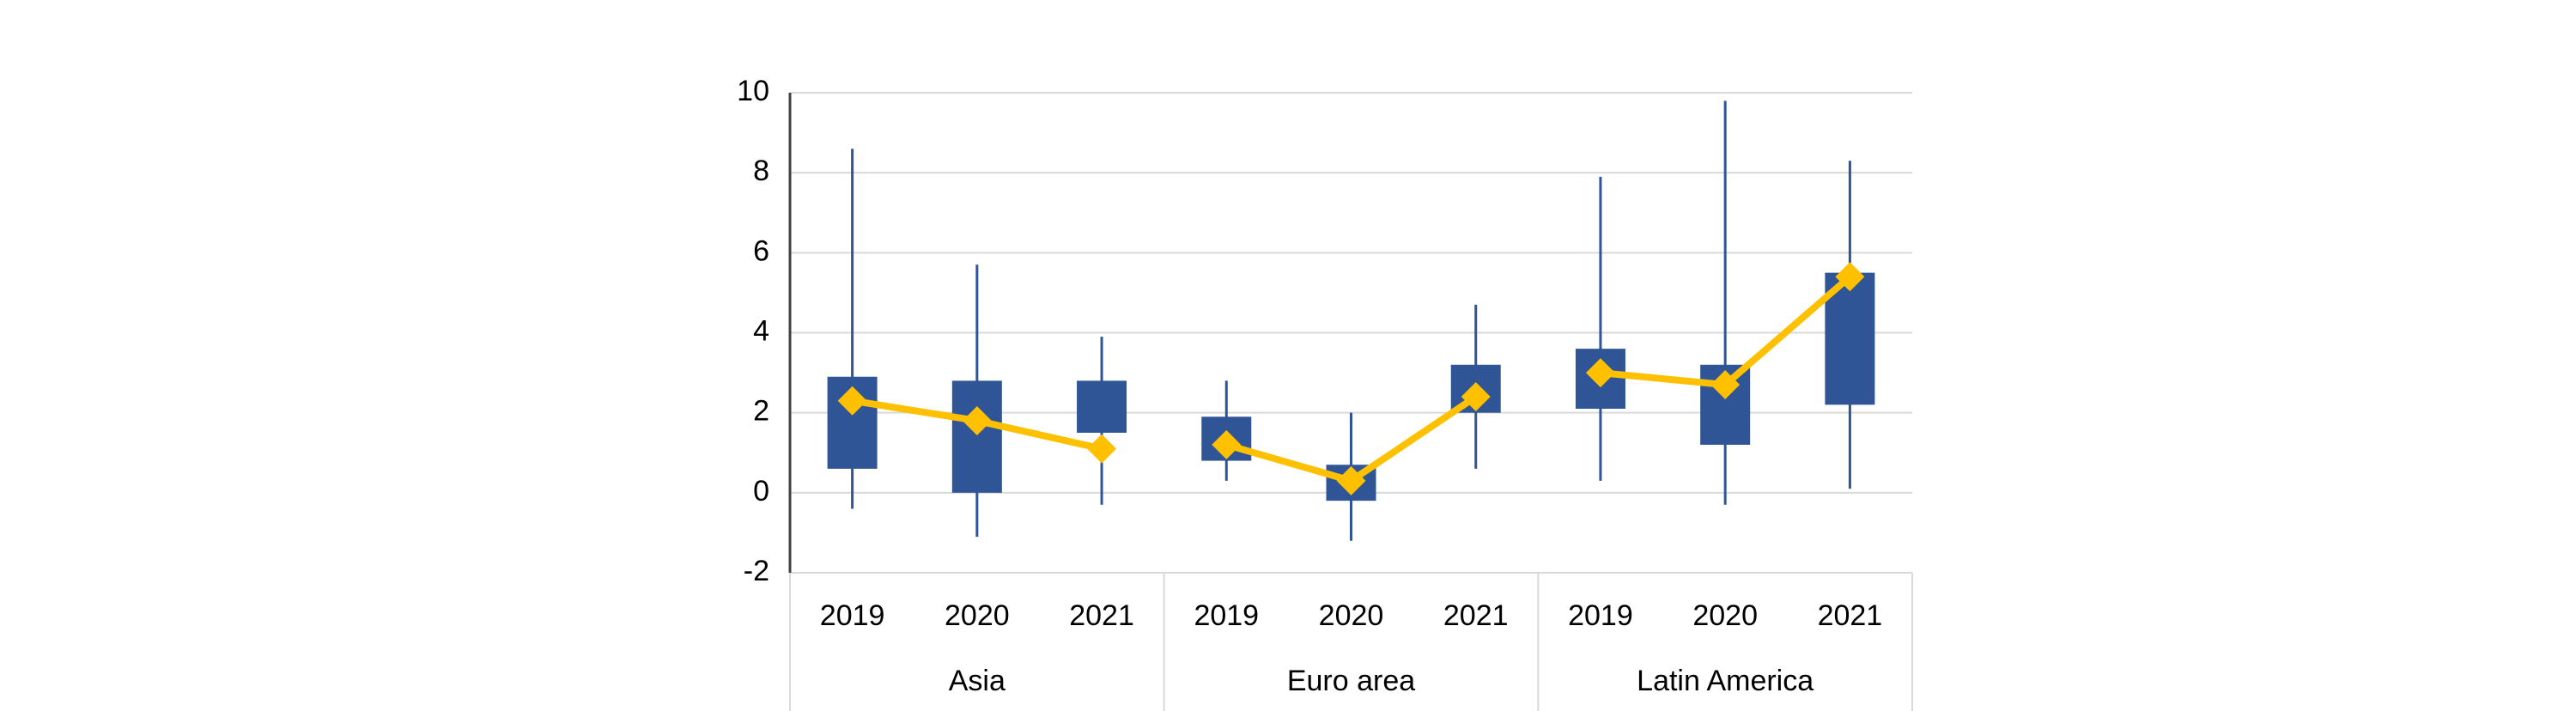 Image resolution: width=2576 pixels, height=711 pixels. I want to click on y-tick-label: -2, so click(757, 571).